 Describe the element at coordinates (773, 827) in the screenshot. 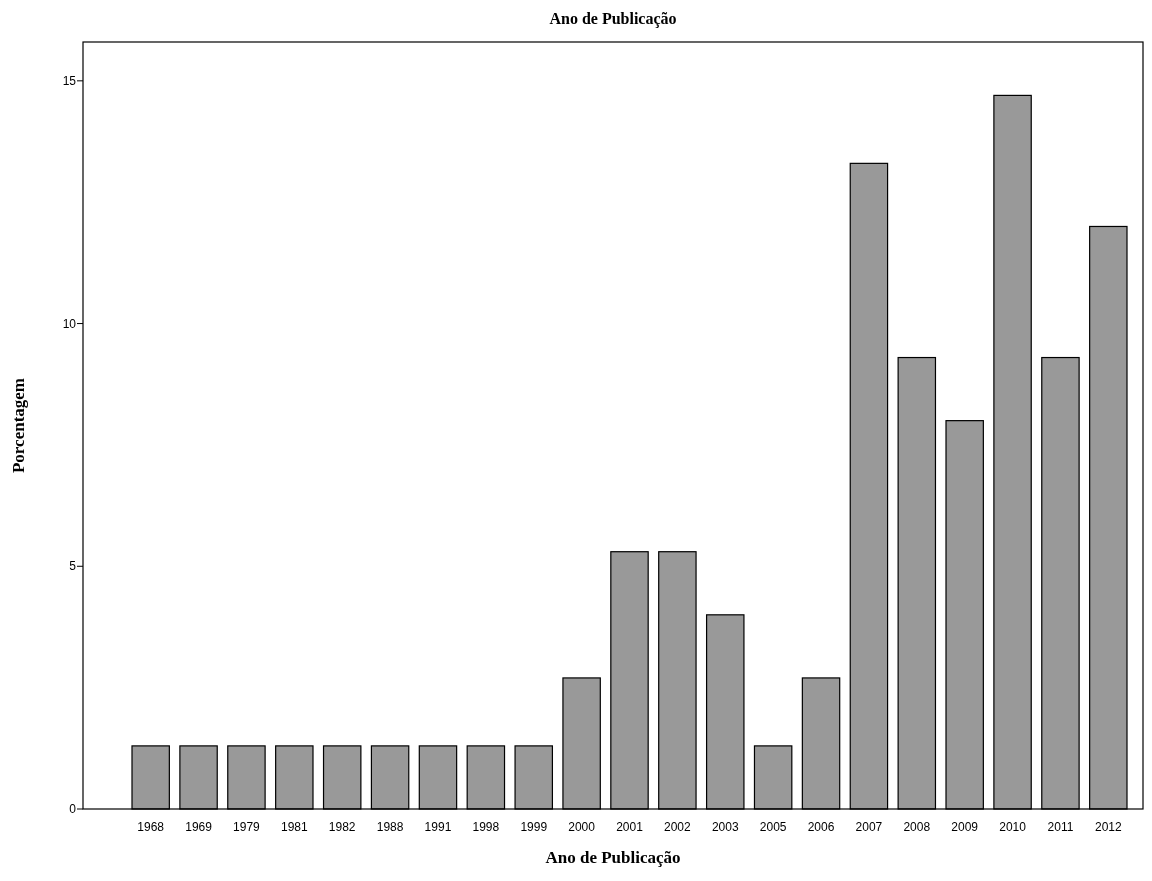

I see `x-tick-label: 2005` at that location.